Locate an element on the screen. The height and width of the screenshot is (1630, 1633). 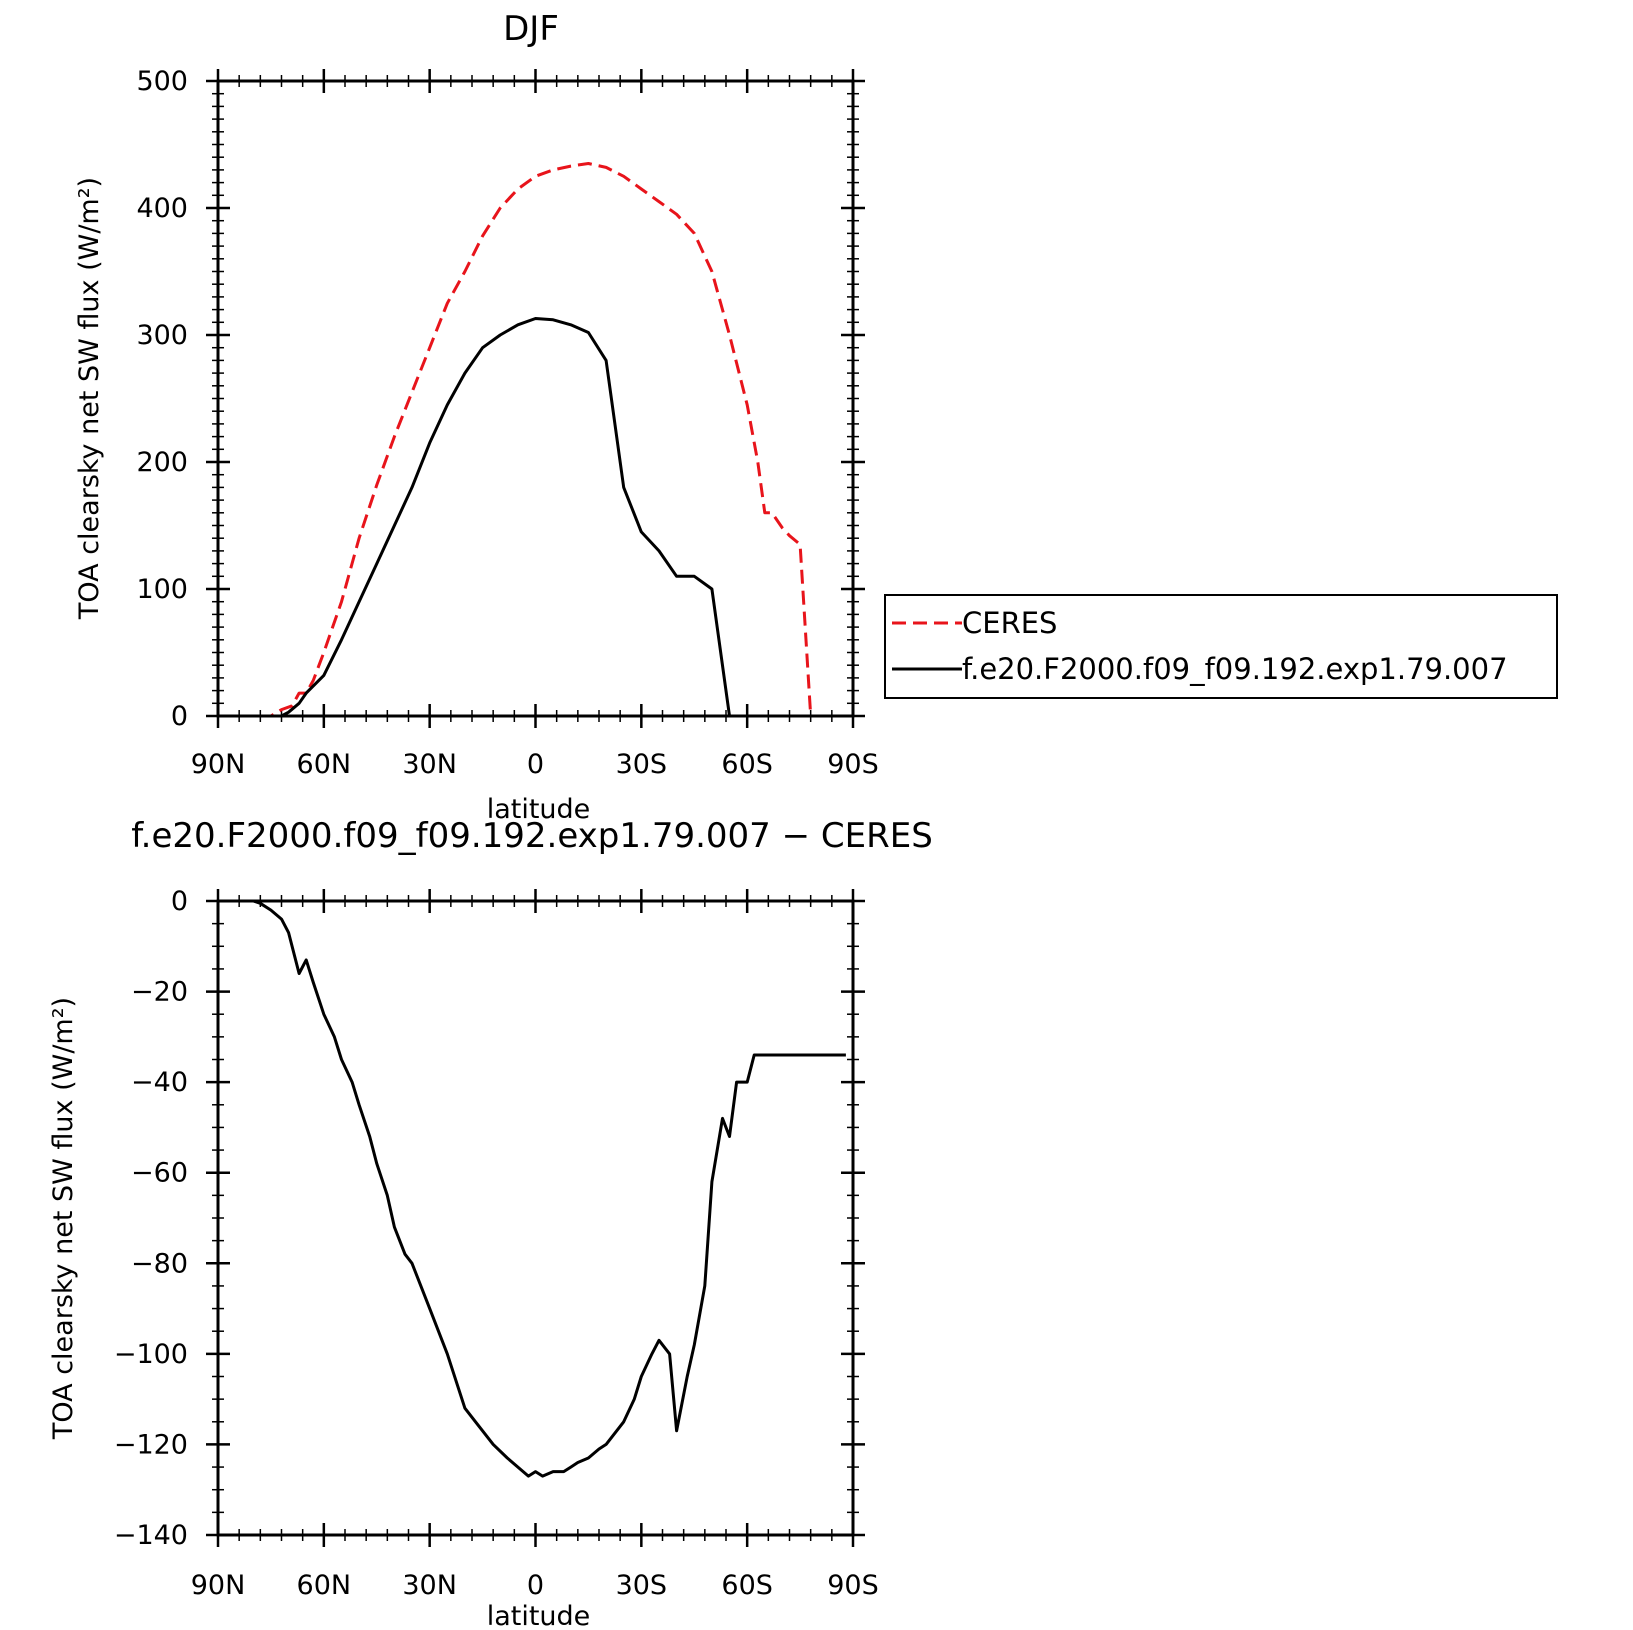
y-tick-label: −80 is located at coordinates (159, 1263).